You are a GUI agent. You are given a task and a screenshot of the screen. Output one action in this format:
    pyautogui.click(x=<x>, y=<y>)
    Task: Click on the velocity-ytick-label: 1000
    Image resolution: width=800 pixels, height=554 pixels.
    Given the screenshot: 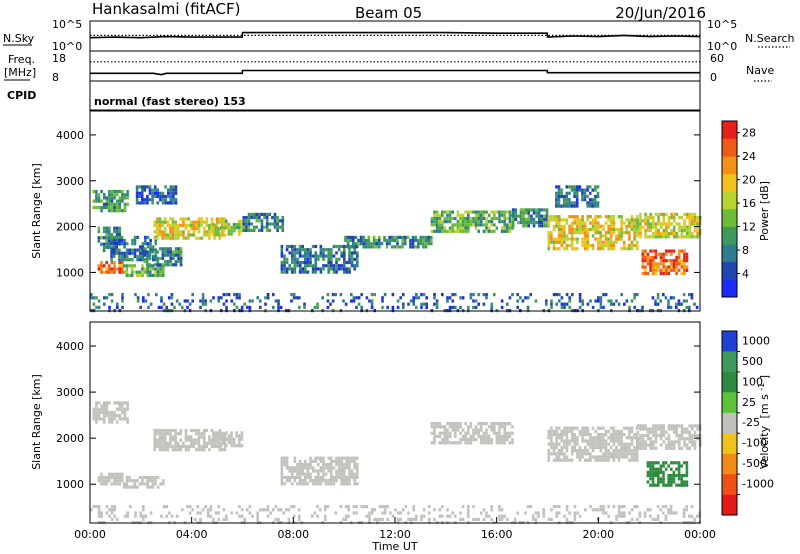 What is the action you would take?
    pyautogui.click(x=70, y=484)
    